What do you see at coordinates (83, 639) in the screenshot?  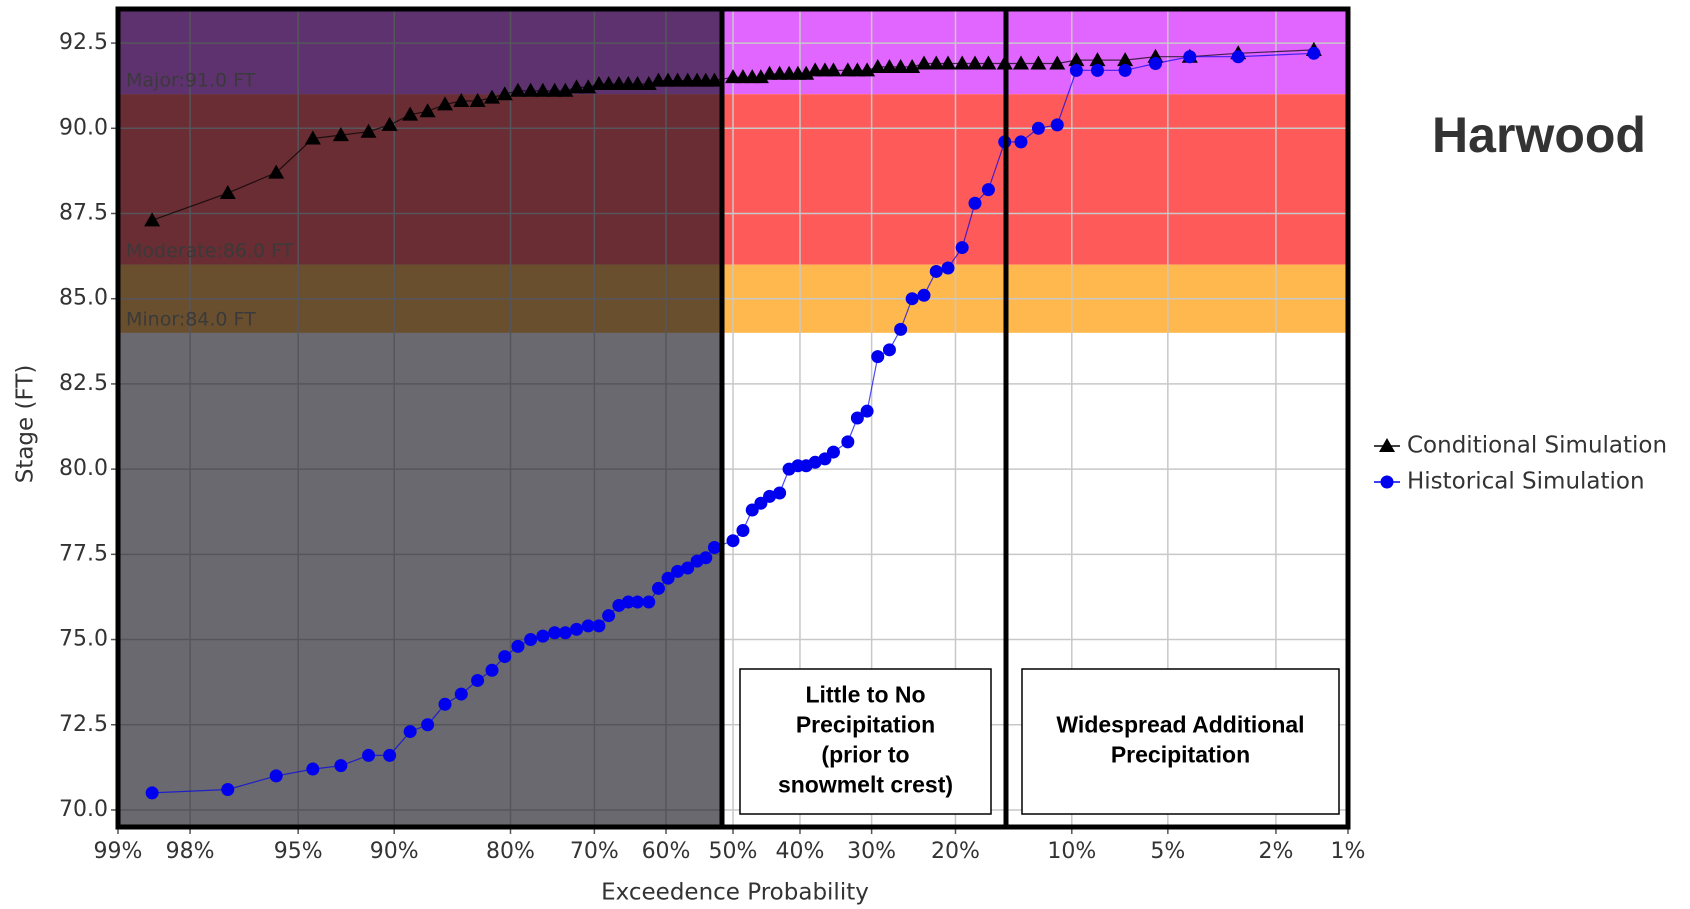 I see `y-tick-label: 75.0` at bounding box center [83, 639].